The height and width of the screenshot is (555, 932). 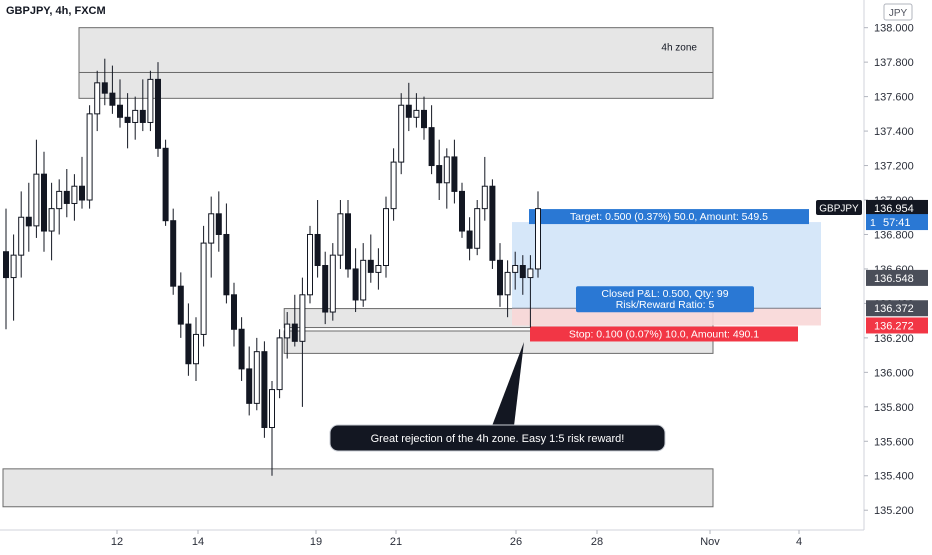 What do you see at coordinates (894, 209) in the screenshot?
I see `price-tag-label: 136.954` at bounding box center [894, 209].